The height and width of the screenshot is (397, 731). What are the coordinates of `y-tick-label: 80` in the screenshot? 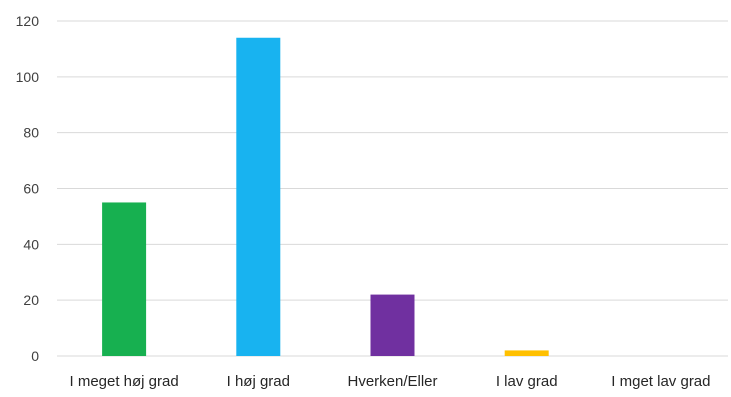 It's located at (31, 133).